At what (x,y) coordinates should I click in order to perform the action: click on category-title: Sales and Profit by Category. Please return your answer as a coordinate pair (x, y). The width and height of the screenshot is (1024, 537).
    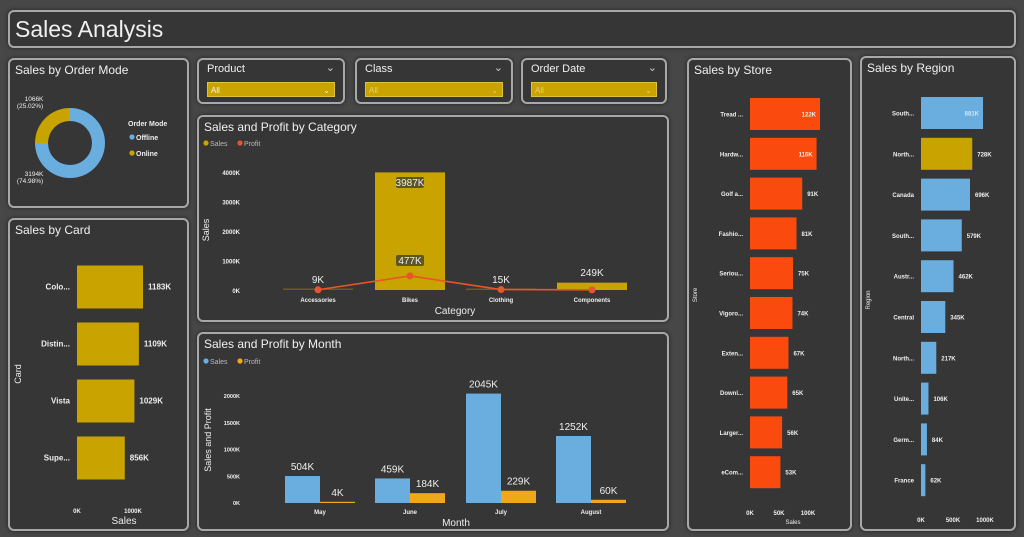
    Looking at the image, I should click on (280, 127).